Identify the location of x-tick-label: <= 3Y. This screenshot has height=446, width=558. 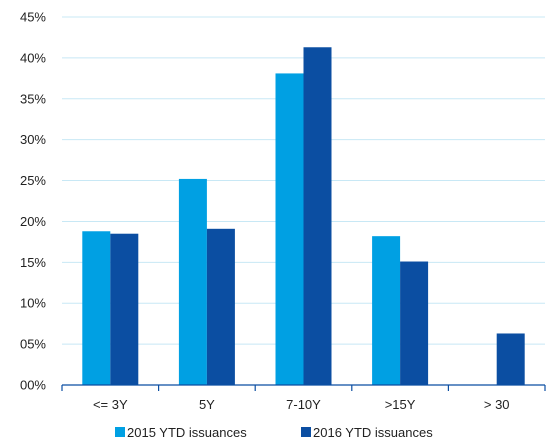
(110, 404).